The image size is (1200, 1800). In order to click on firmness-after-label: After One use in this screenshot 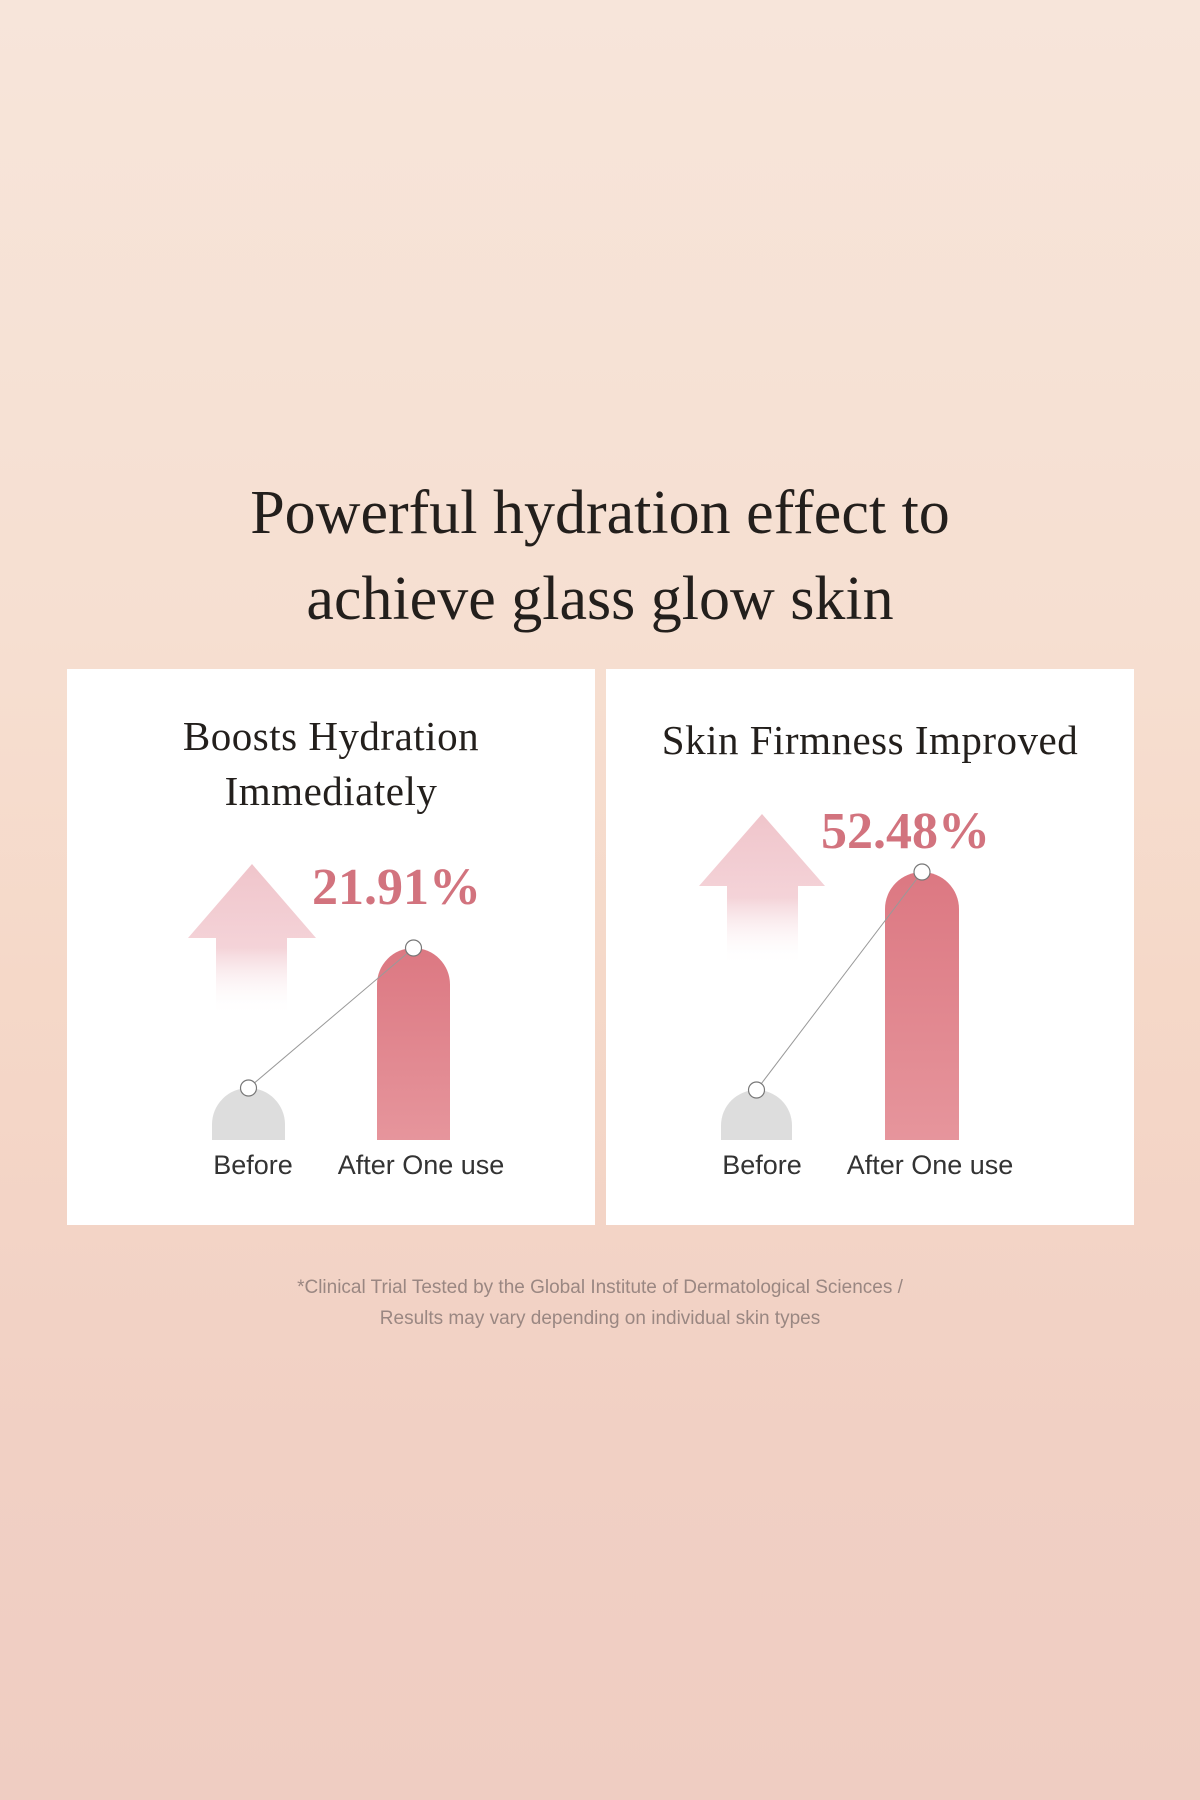, I will do `click(930, 1165)`.